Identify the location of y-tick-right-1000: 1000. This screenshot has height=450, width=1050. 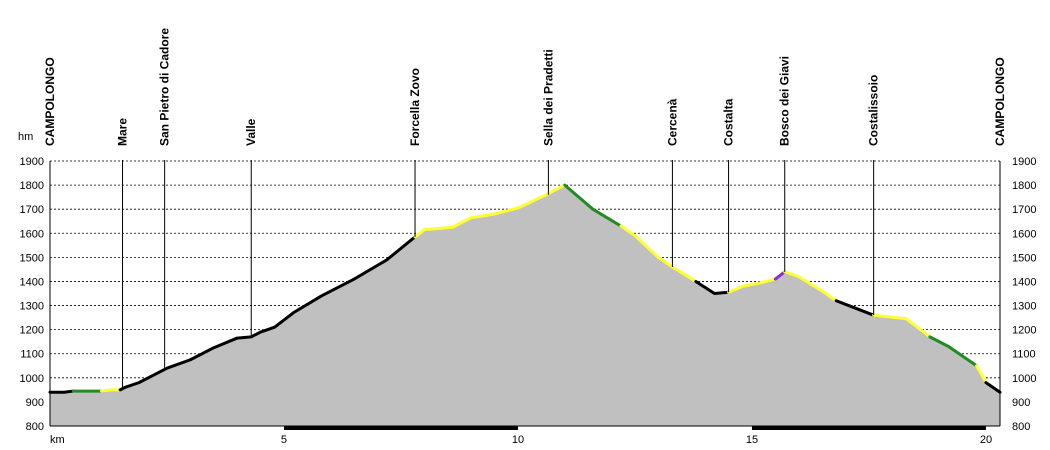
(1024, 379).